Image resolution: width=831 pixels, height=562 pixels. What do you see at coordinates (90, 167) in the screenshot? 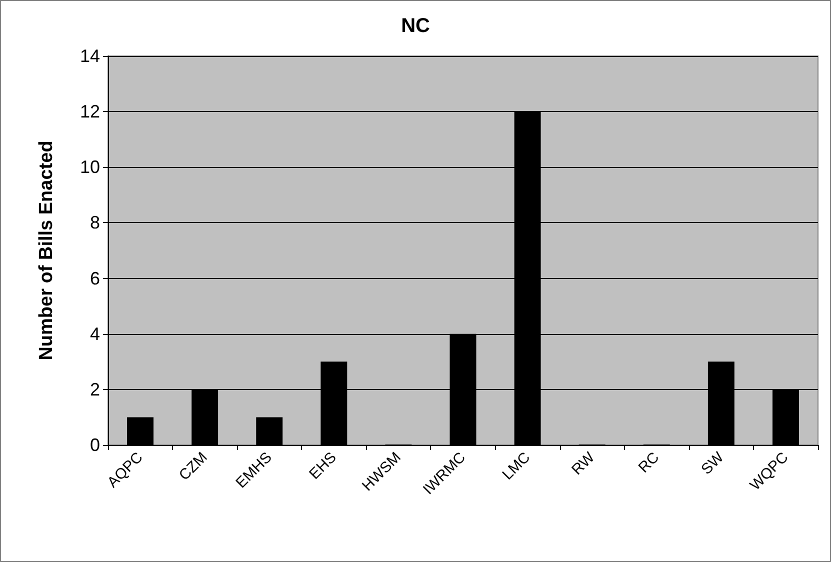
I see `y-tick-label: 10` at bounding box center [90, 167].